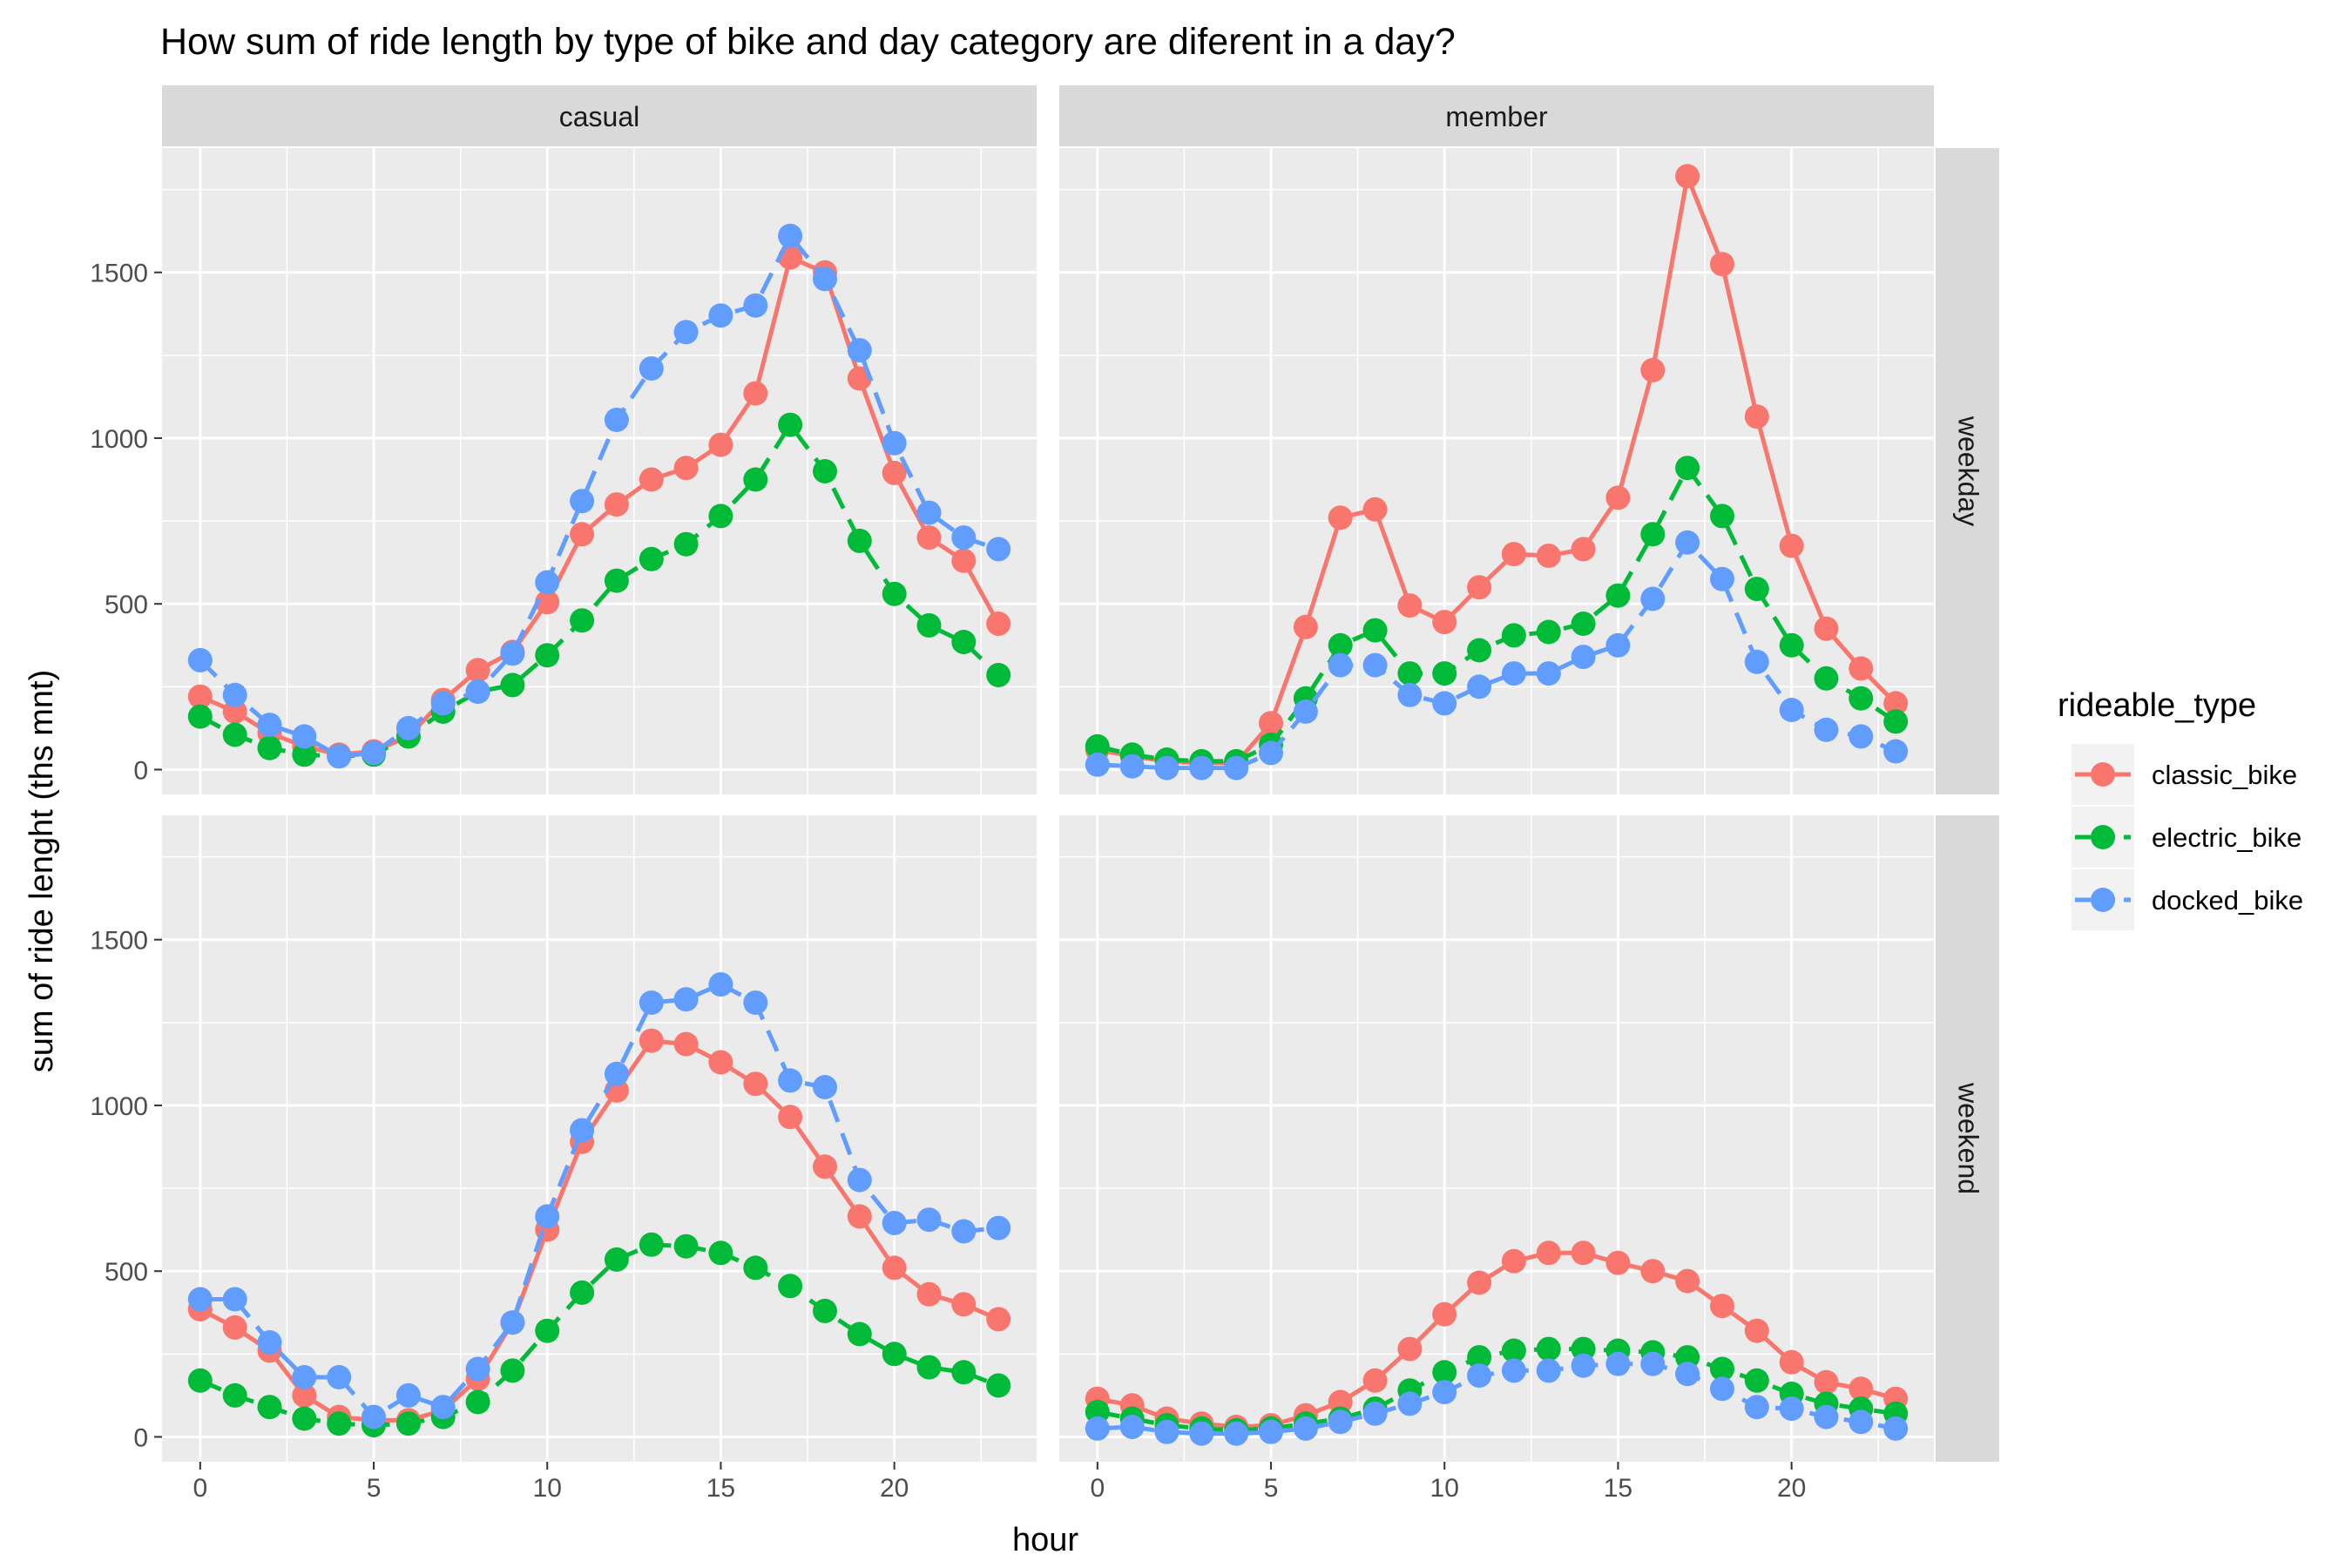 The image size is (2352, 1568). Describe the element at coordinates (1968, 471) in the screenshot. I see `strip-row-label: weekday` at that location.